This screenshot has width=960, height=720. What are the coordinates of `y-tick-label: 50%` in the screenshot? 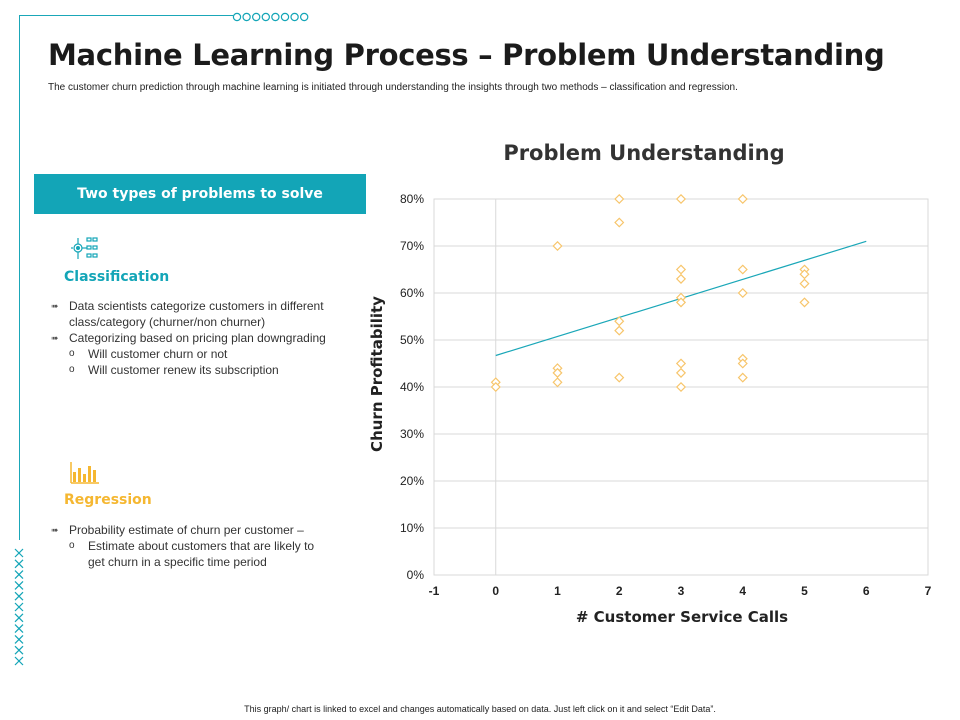 It's located at (412, 340).